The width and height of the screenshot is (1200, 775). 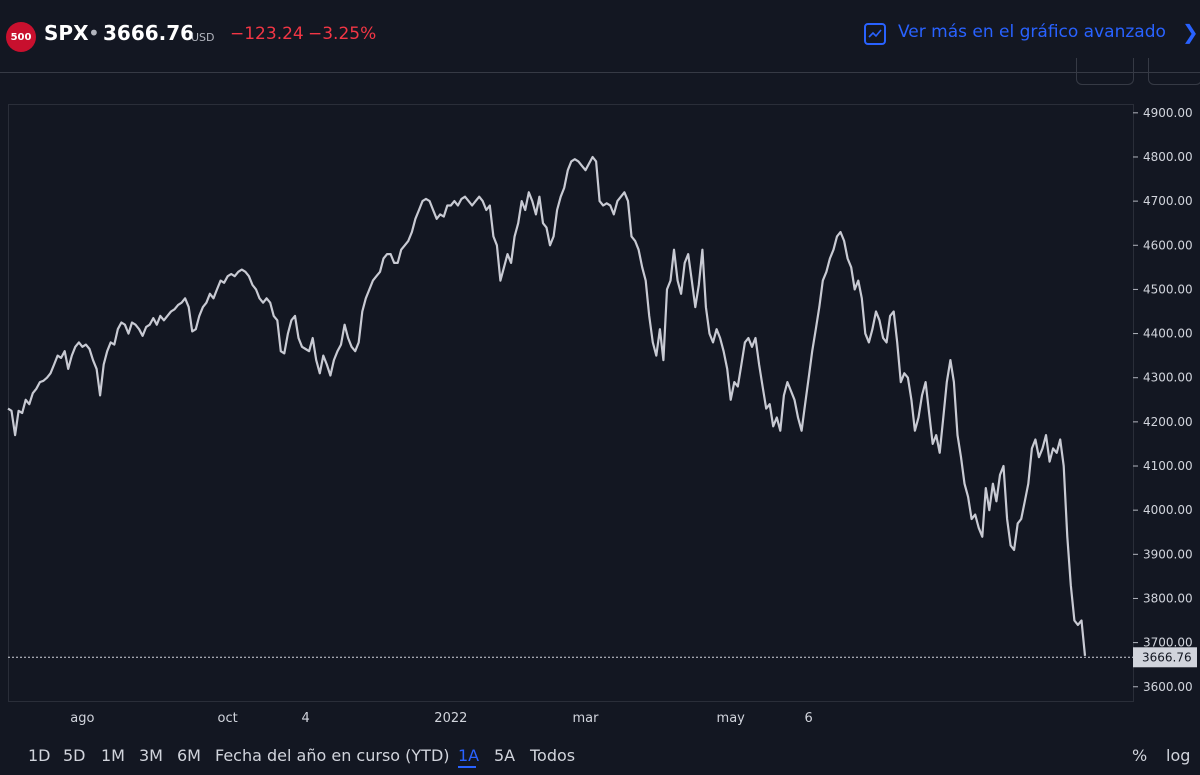 What do you see at coordinates (553, 755) in the screenshot?
I see `timeframe-todos: Todos` at bounding box center [553, 755].